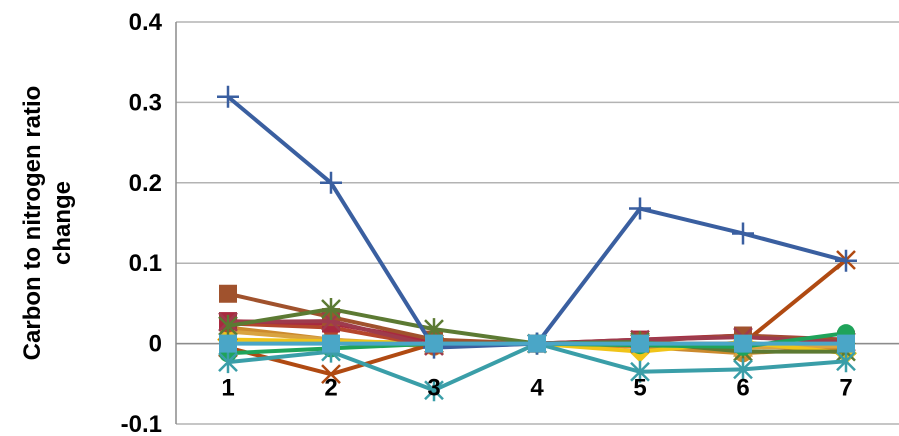 Image resolution: width=899 pixels, height=436 pixels. Describe the element at coordinates (141, 423) in the screenshot. I see `y-tick-label: -0.1` at that location.